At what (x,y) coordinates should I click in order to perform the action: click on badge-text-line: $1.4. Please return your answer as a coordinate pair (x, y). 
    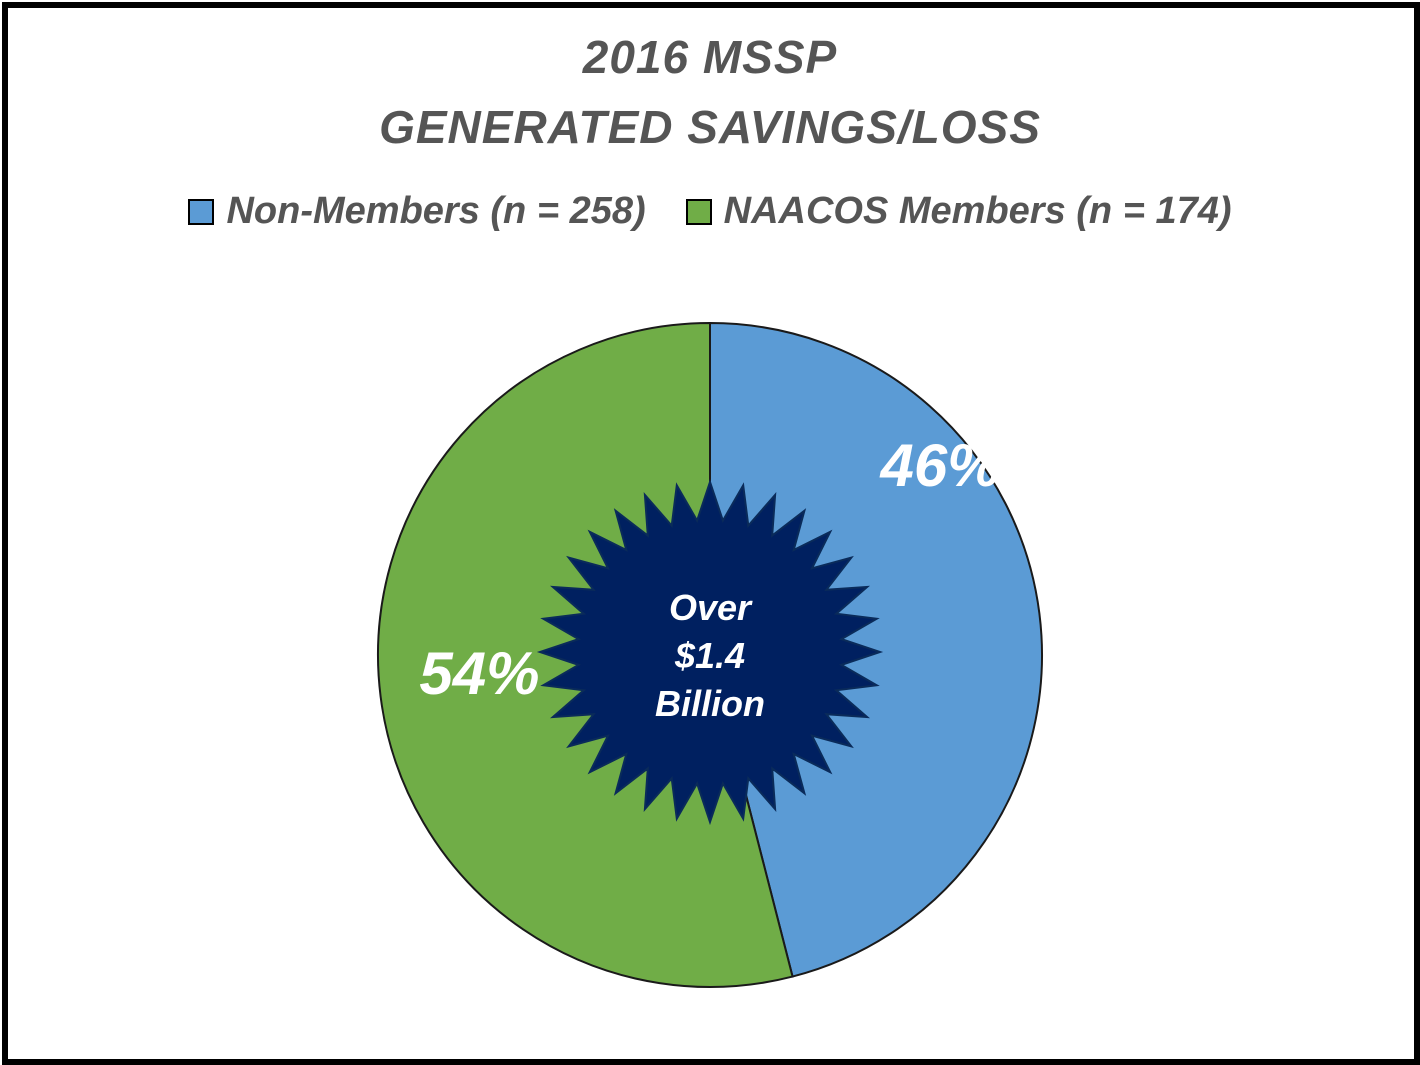
    Looking at the image, I should click on (709, 655).